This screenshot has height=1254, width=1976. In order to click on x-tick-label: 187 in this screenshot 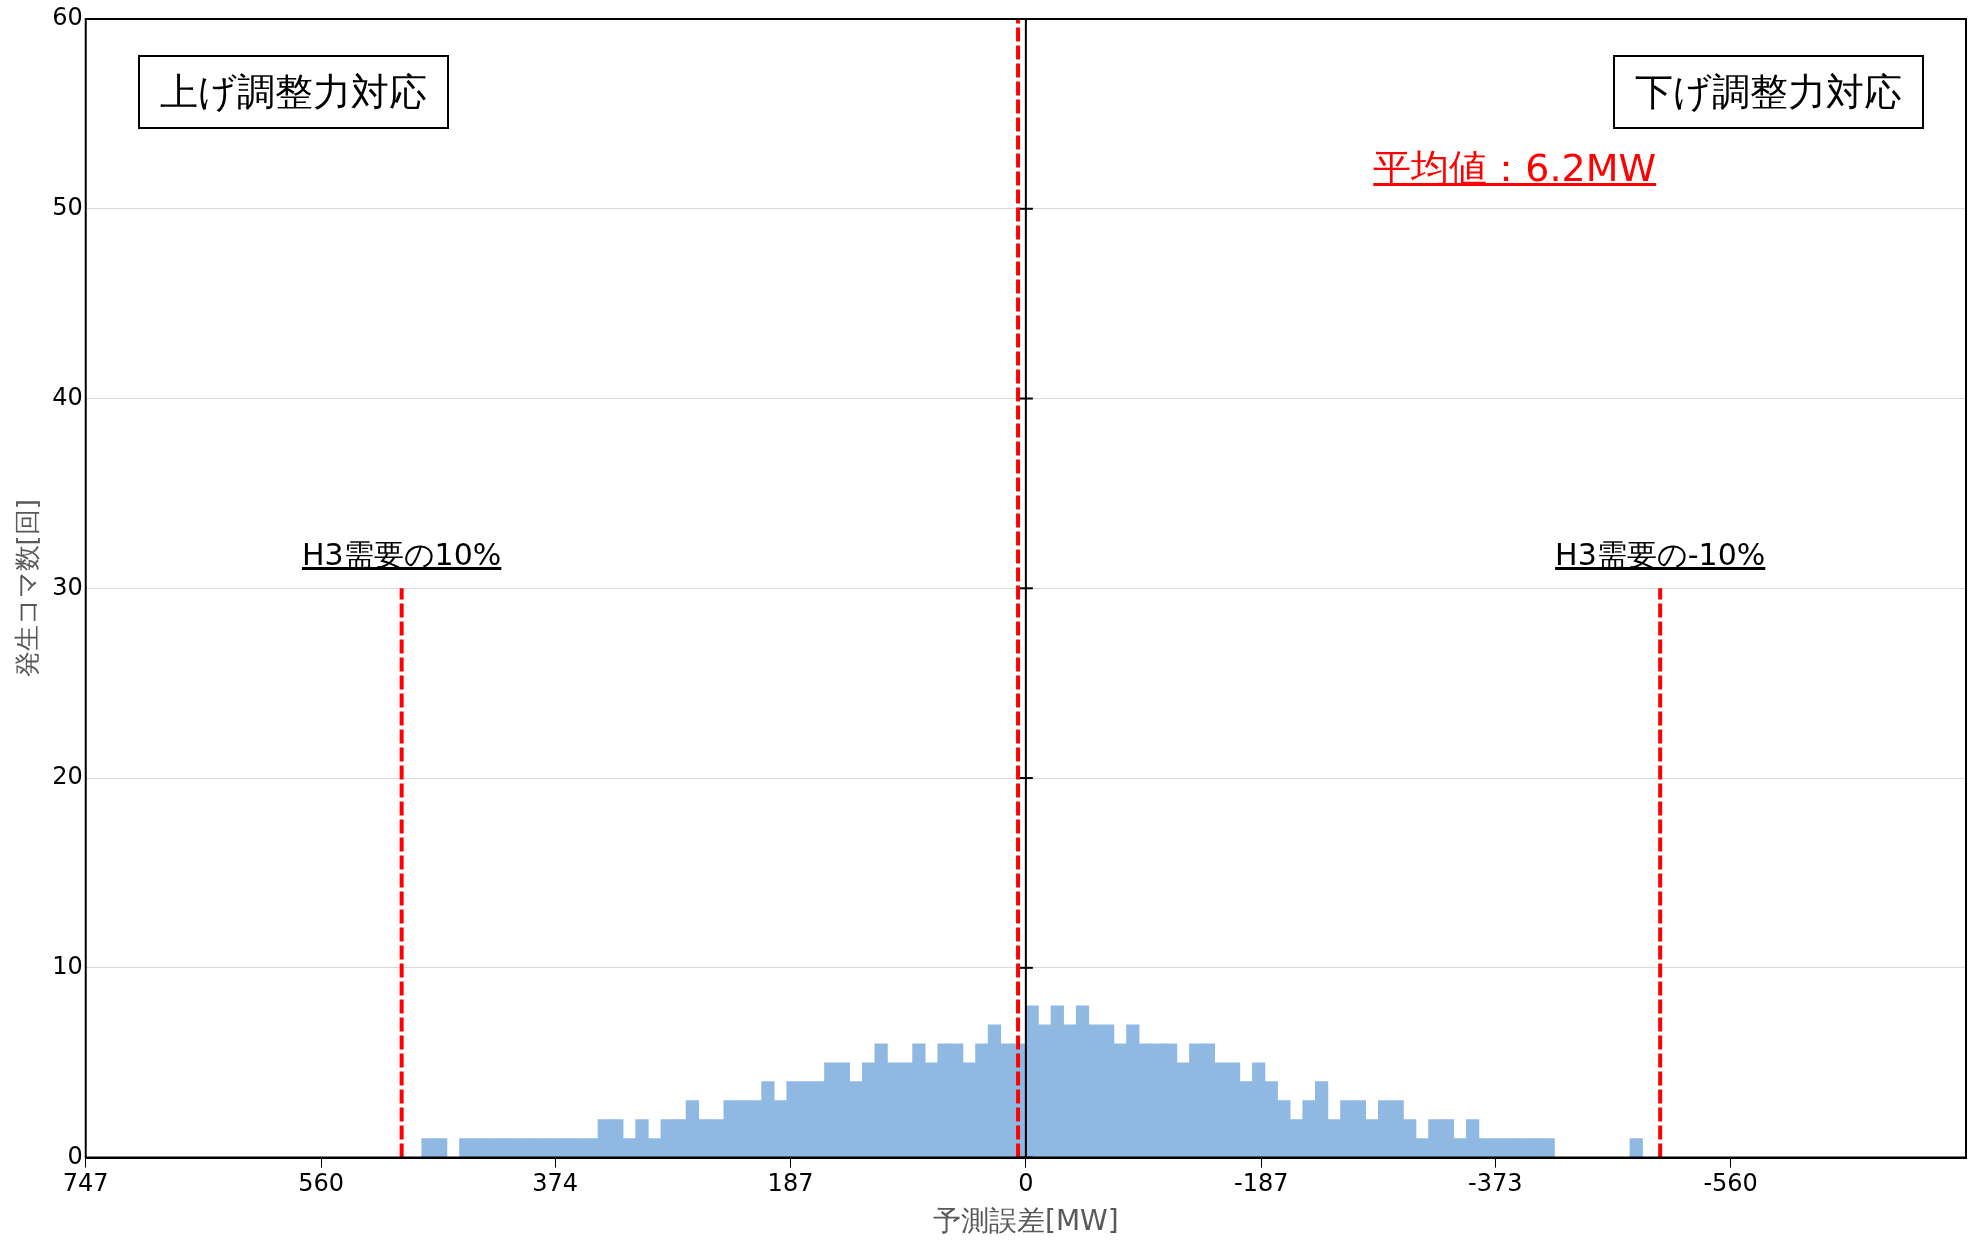, I will do `click(790, 1183)`.